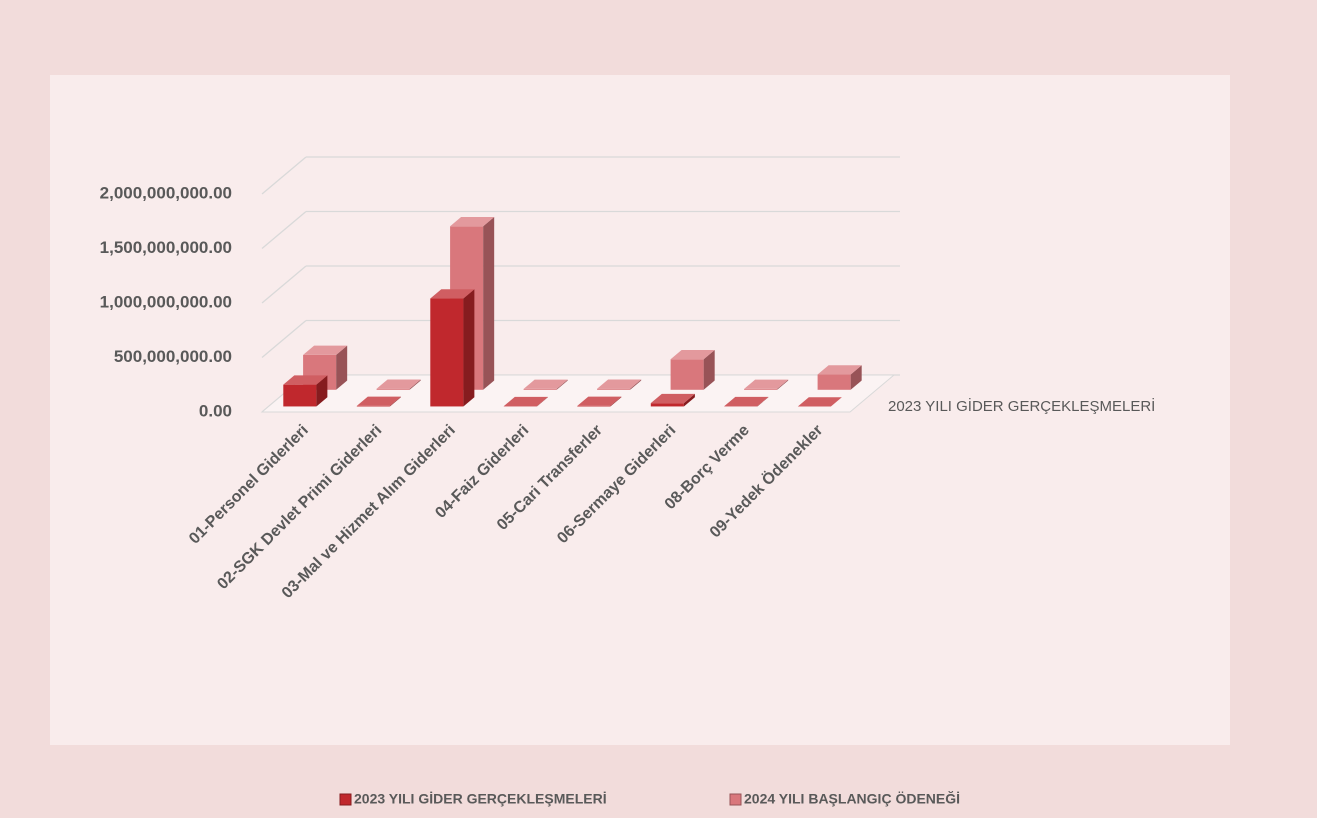 The height and width of the screenshot is (818, 1317). I want to click on y-tick-label: 2,000,000,000.00, so click(166, 192).